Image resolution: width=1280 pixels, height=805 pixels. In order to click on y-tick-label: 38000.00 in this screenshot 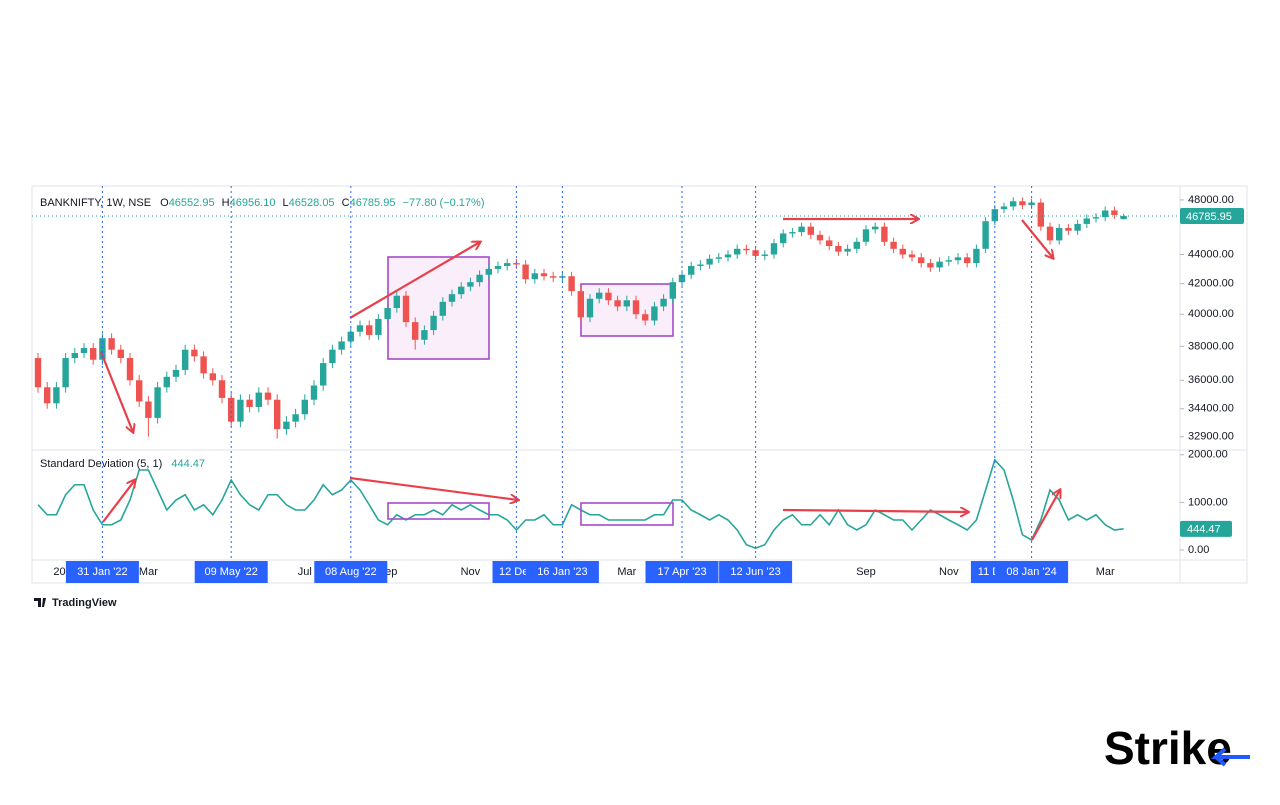, I will do `click(1211, 346)`.